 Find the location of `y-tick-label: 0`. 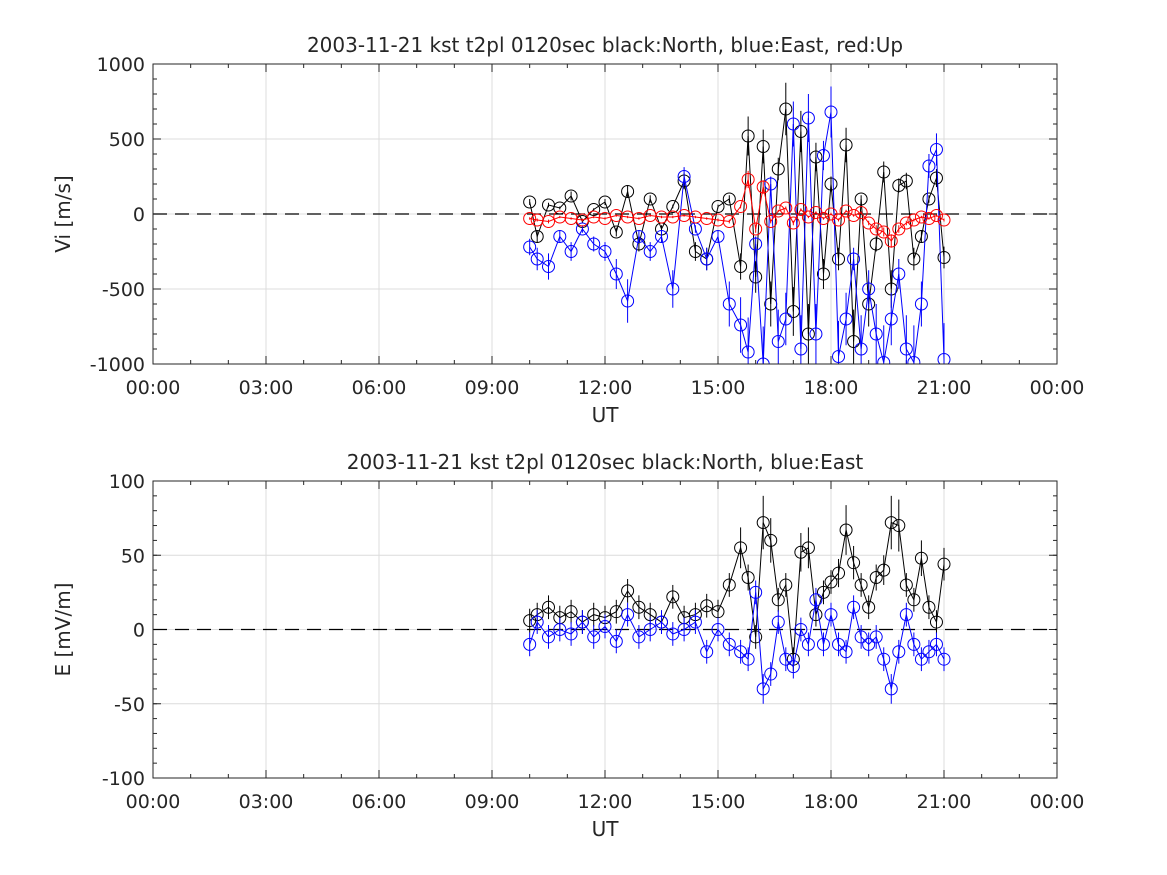

y-tick-label: 0 is located at coordinates (139, 631).